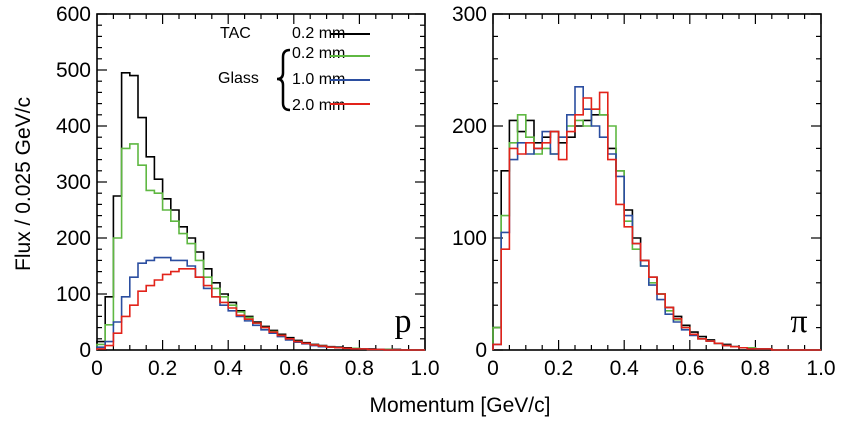 Image resolution: width=841 pixels, height=425 pixels. Describe the element at coordinates (625, 368) in the screenshot. I see `pion-x-tick-label: 0.4` at that location.